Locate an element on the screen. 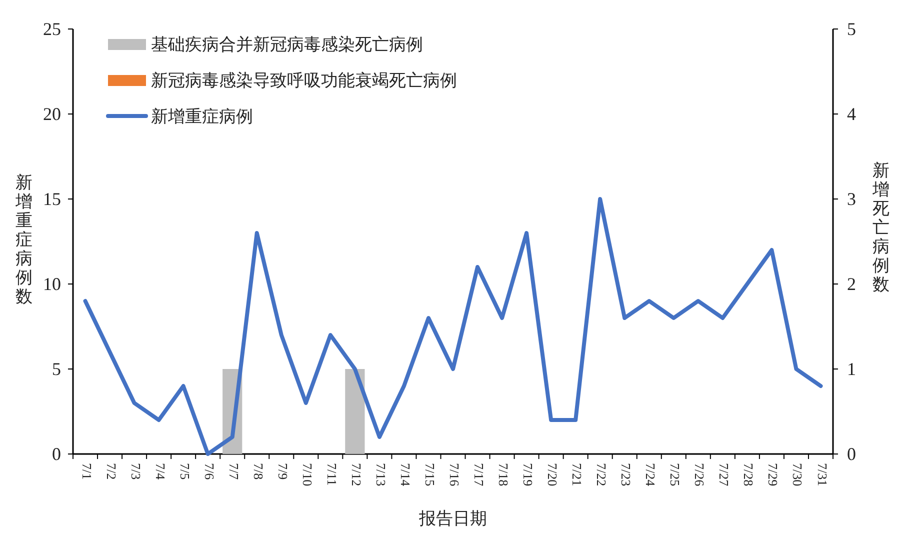 This screenshot has height=534, width=904. legend-label: 基础疾病合并新冠病毒感染死亡病例 is located at coordinates (287, 44).